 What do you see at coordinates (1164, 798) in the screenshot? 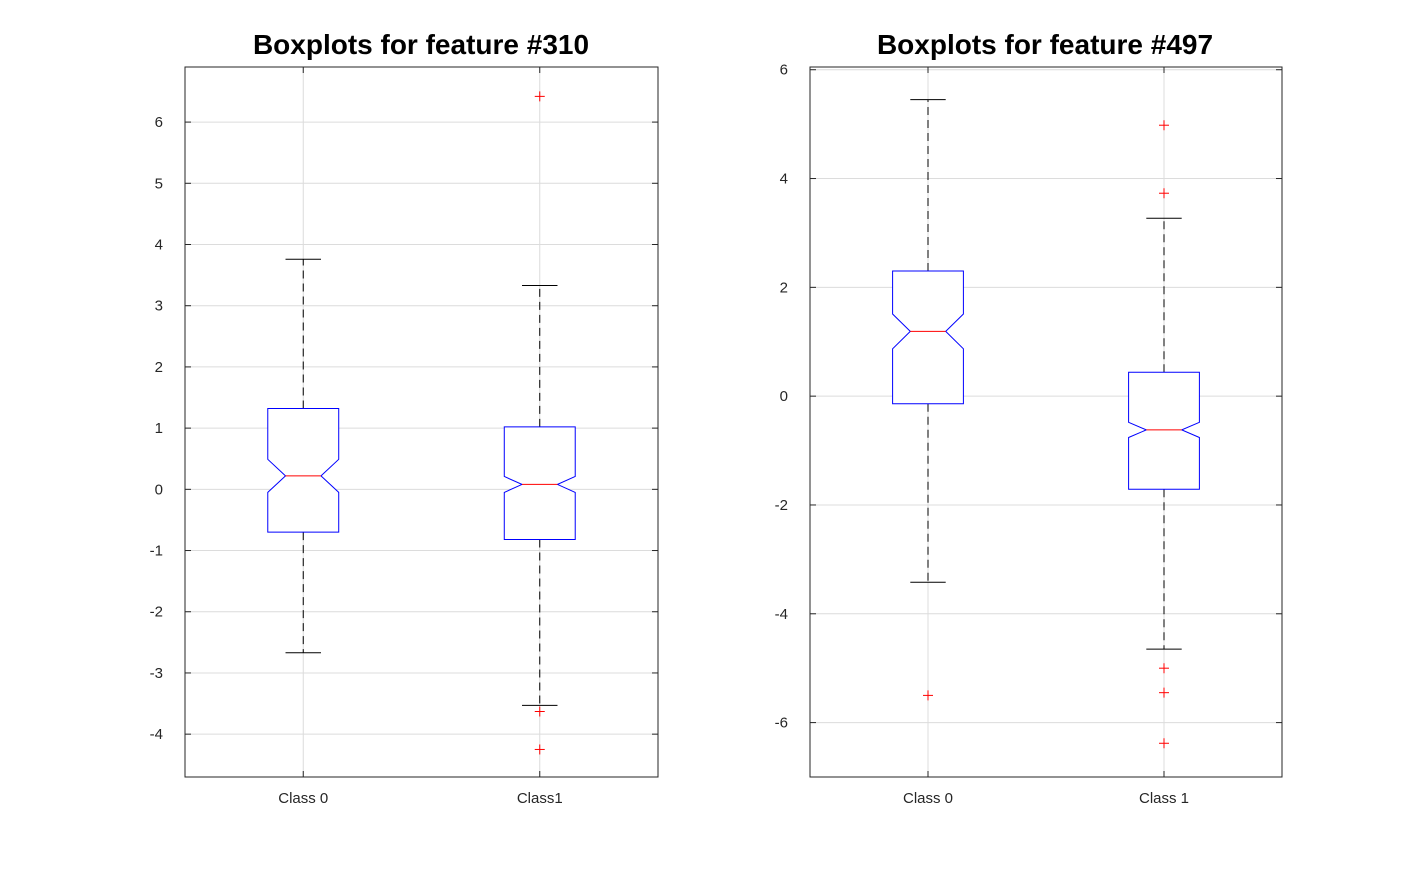
I see `x-tick-label: Class 1` at bounding box center [1164, 798].